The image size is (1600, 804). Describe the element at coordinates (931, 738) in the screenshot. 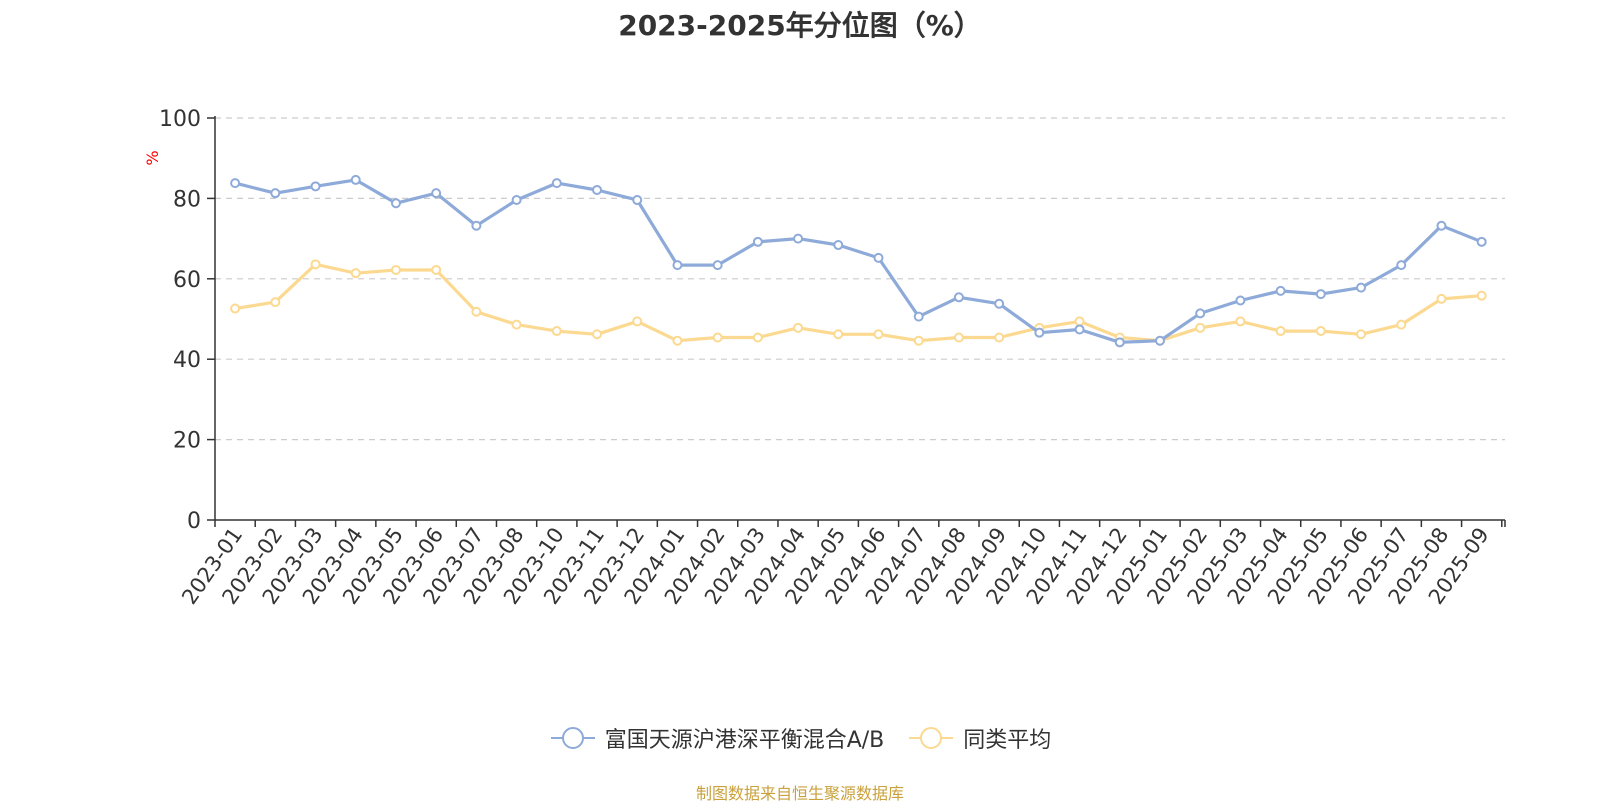

I see `legend-marker-peer-icon` at that location.